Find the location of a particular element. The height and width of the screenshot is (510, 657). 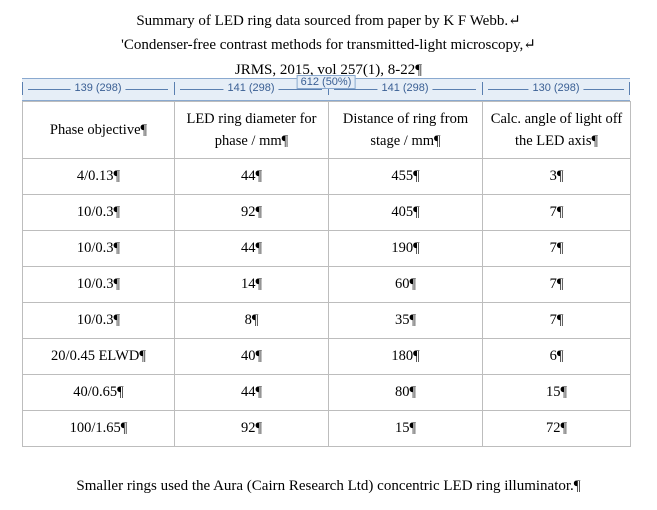

table-cell: 60¶ is located at coordinates (405, 284).